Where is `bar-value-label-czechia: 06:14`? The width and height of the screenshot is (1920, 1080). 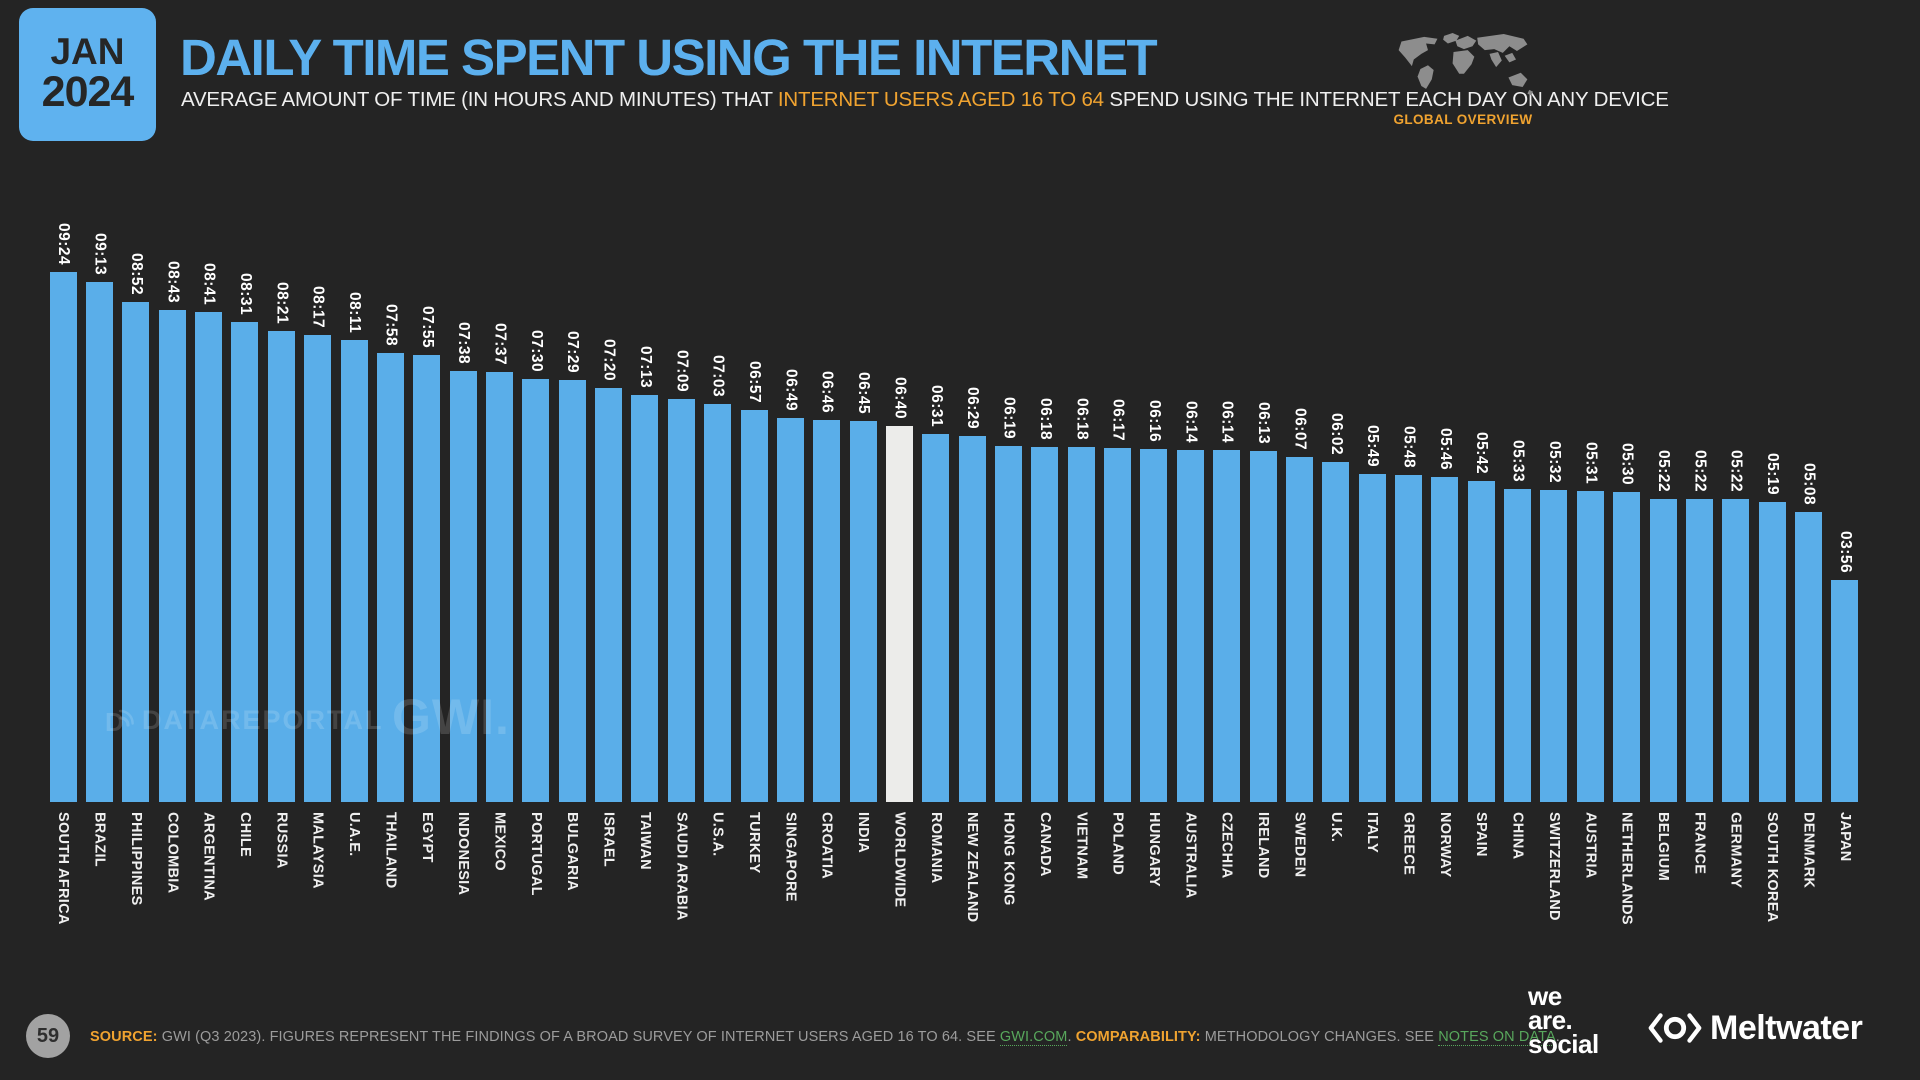
bar-value-label-czechia: 06:14 is located at coordinates (1227, 421).